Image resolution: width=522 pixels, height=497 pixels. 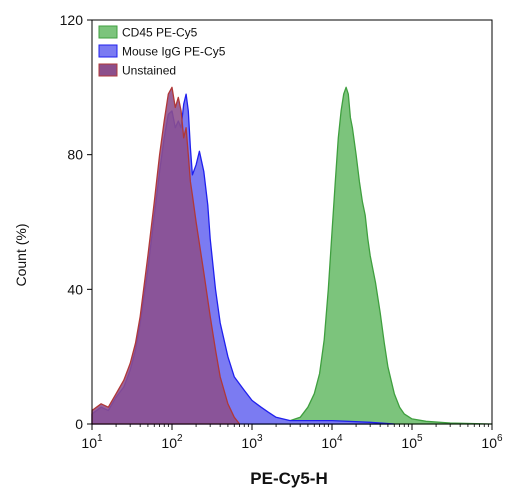 What do you see at coordinates (21, 254) in the screenshot?
I see `y-axis-title: Count (%)` at bounding box center [21, 254].